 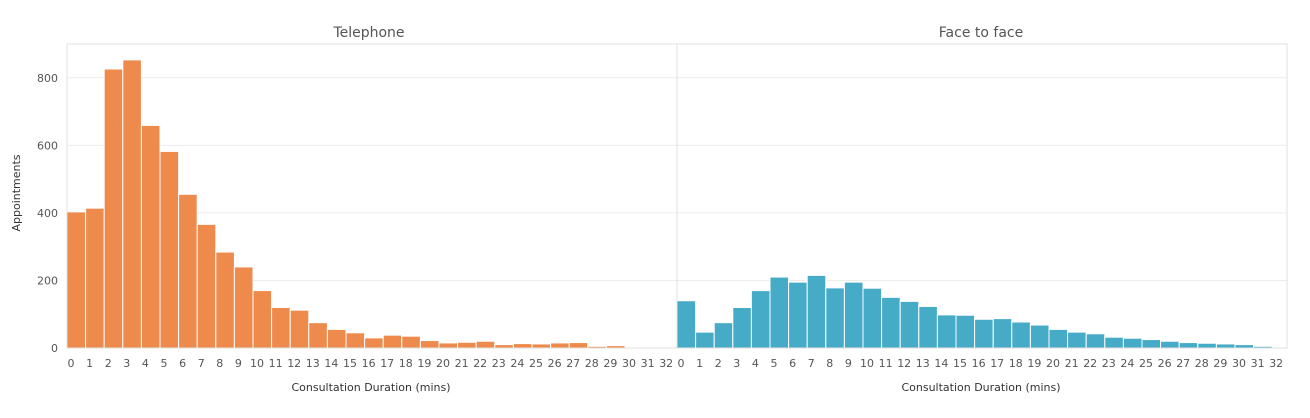 What do you see at coordinates (923, 363) in the screenshot?
I see `x-tick-label-face-to-face-13: 13` at bounding box center [923, 363].